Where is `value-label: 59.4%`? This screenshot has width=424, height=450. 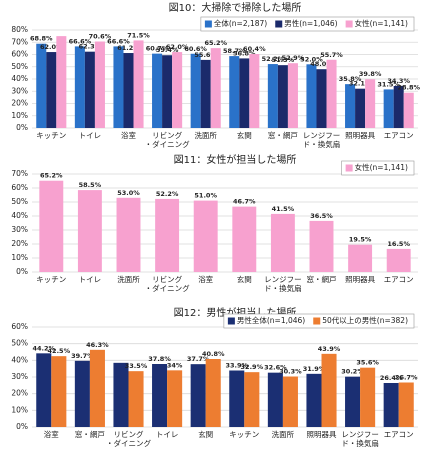 value-label: 59.4% is located at coordinates (167, 50).